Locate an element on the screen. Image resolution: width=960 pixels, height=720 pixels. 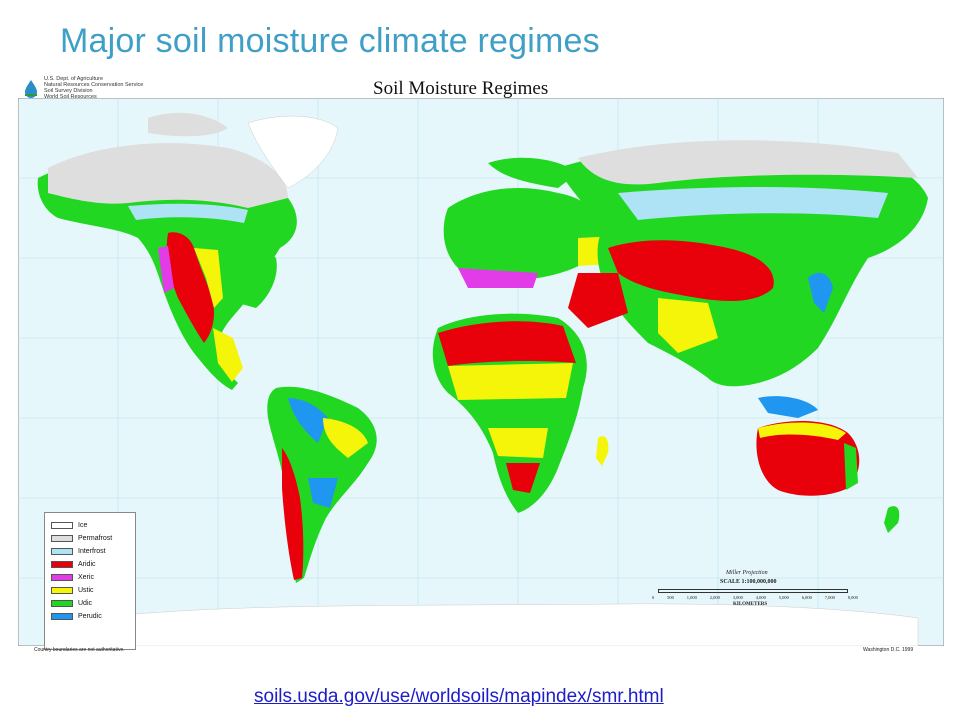
legend-item: Udic is located at coordinates (93, 603).